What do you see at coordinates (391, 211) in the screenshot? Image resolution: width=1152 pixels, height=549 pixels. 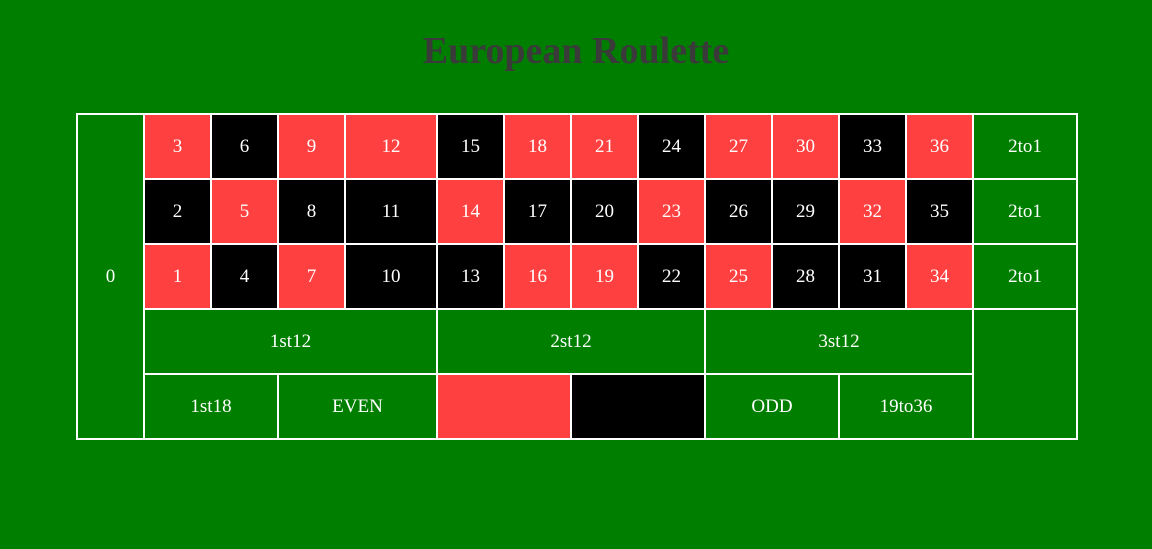 I see `number-cell: 11` at bounding box center [391, 211].